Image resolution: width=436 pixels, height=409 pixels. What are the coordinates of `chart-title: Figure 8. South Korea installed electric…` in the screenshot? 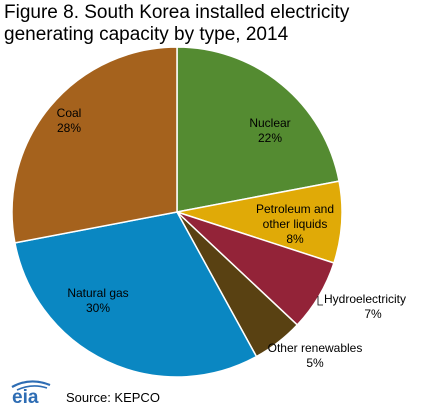 It's located at (177, 23).